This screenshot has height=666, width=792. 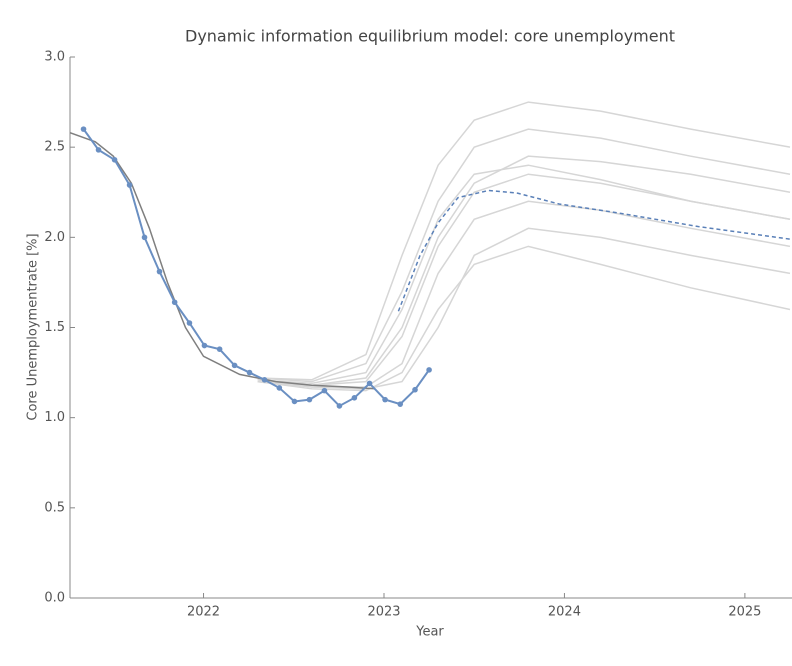 What do you see at coordinates (429, 632) in the screenshot?
I see `x-axis-label: Year` at bounding box center [429, 632].